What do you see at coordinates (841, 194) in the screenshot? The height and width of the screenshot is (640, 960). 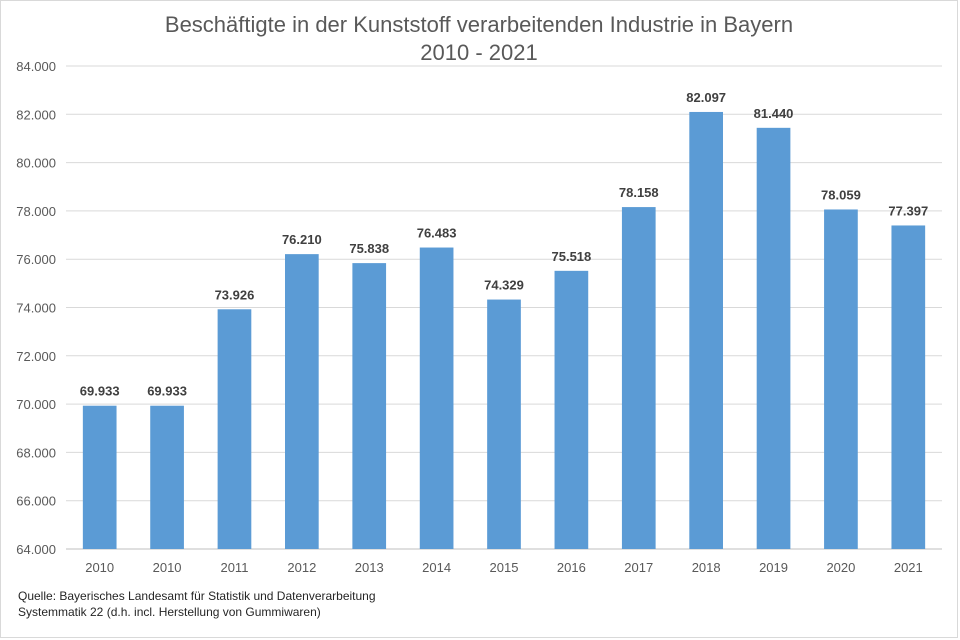 I see `data-label: 78.059` at bounding box center [841, 194].